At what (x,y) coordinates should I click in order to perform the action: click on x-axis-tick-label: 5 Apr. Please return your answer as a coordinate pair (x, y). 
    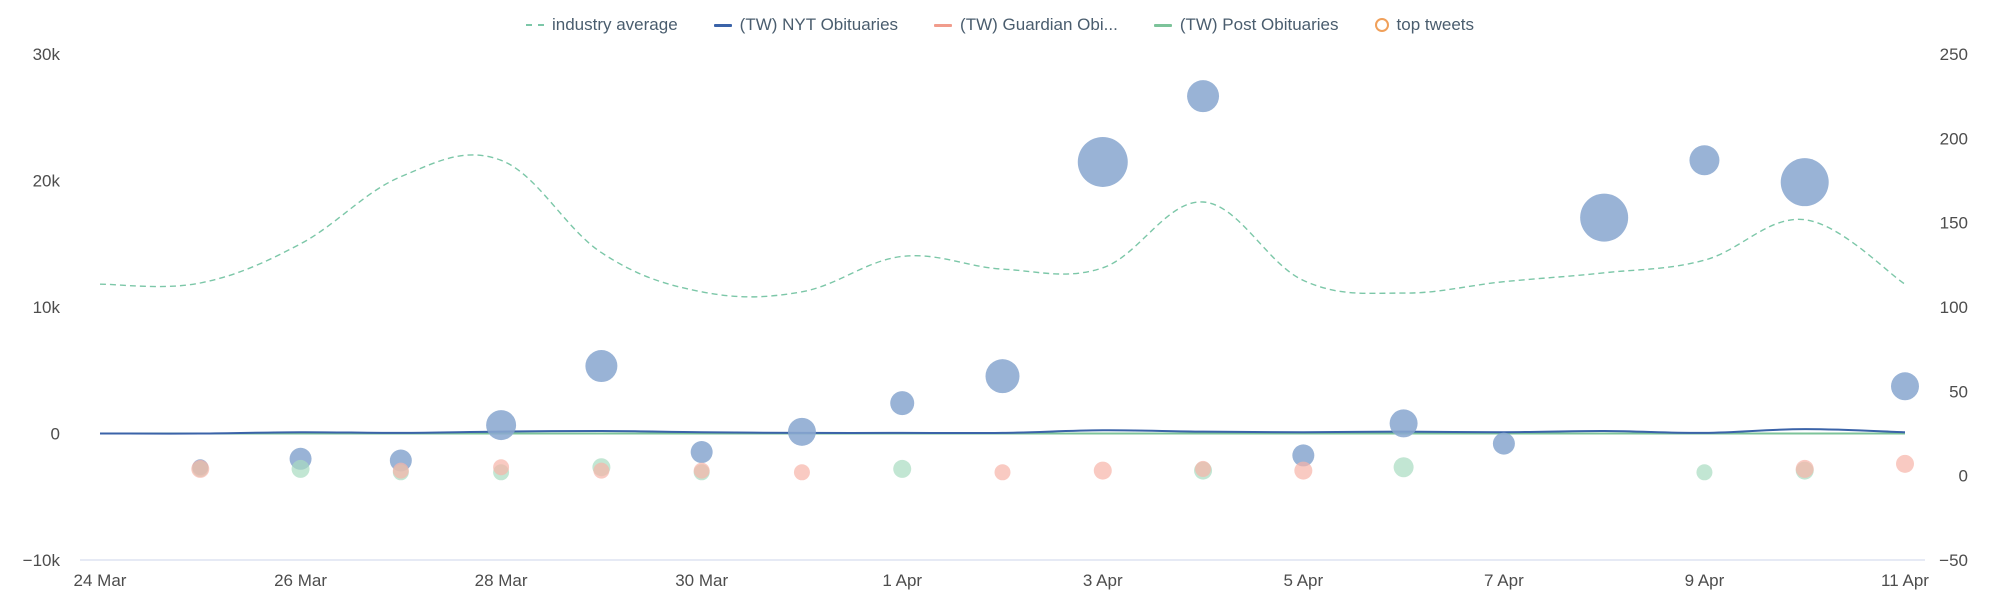
    Looking at the image, I should click on (1303, 580).